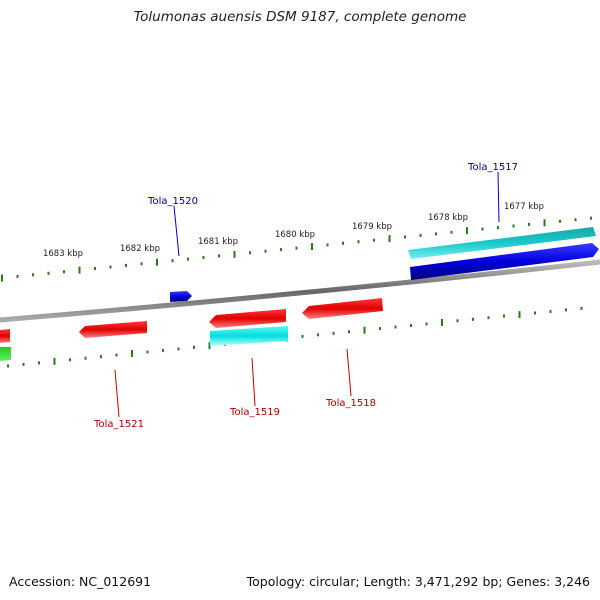 This screenshot has width=600, height=600. I want to click on forward-ruler, so click(296, 249).